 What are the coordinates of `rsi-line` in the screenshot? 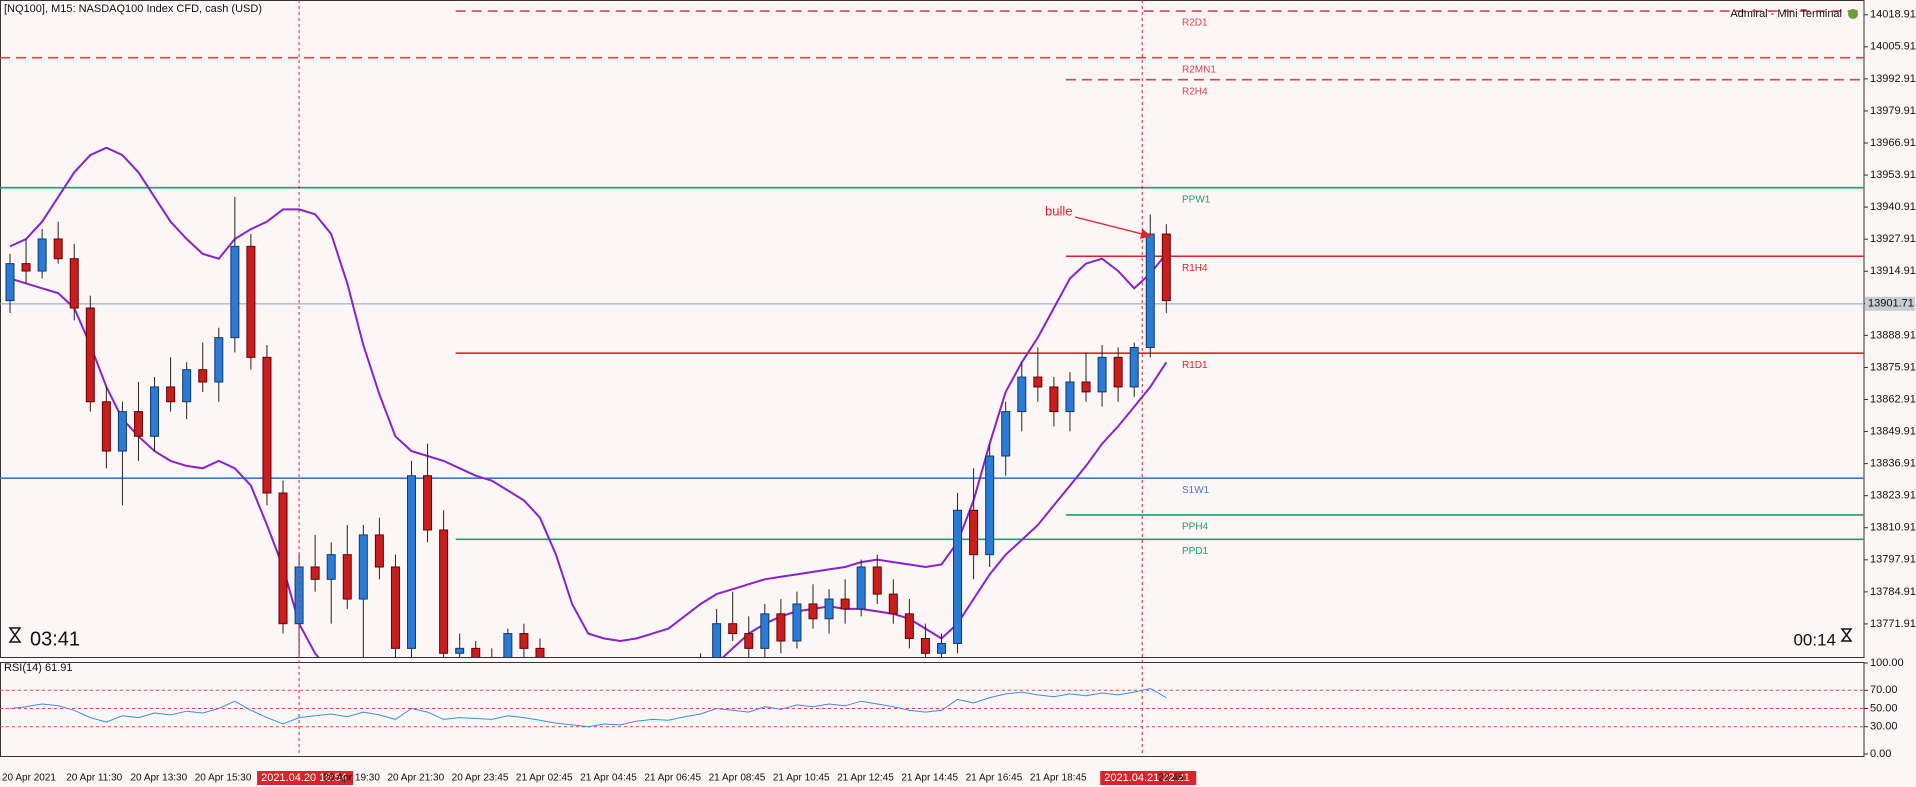 It's located at (588, 707).